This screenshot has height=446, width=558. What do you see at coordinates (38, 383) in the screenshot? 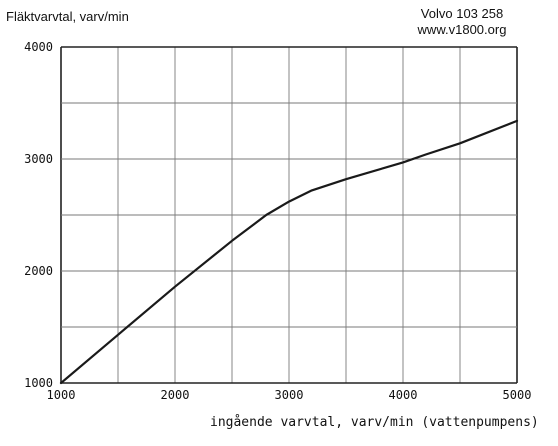
I see `y-tick-label-0: 1000` at bounding box center [38, 383].